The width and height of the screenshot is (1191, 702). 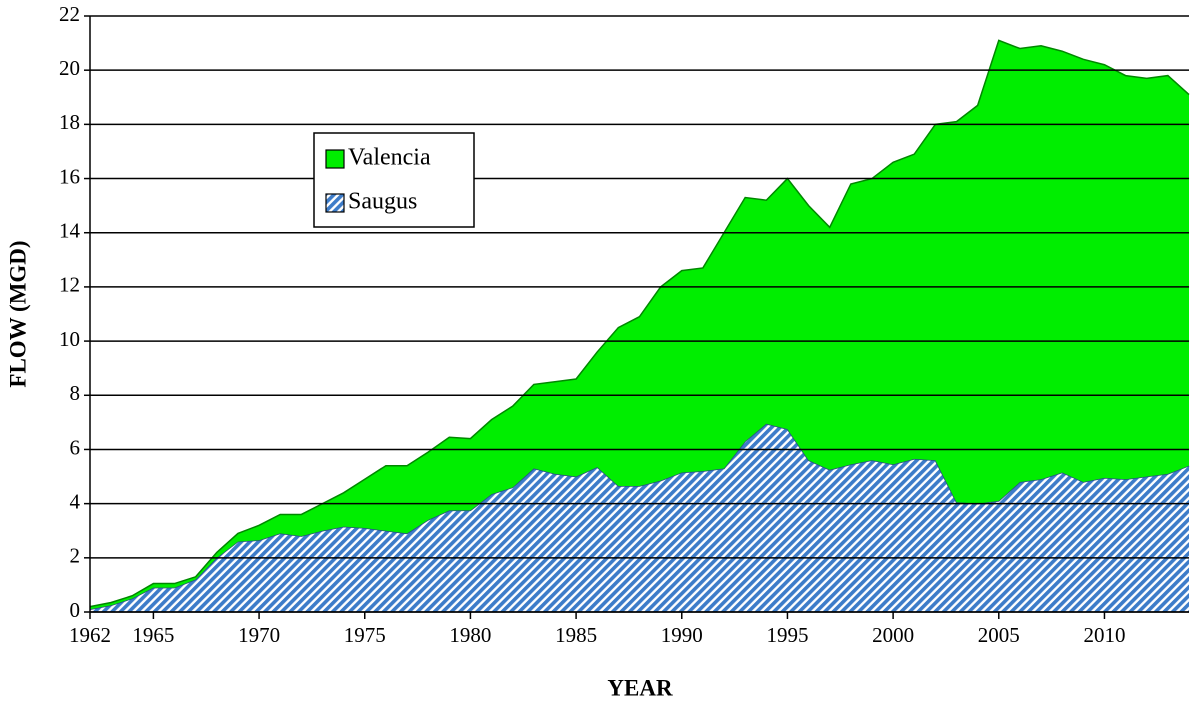 I want to click on y-tick-label: 20, so click(x=69, y=68).